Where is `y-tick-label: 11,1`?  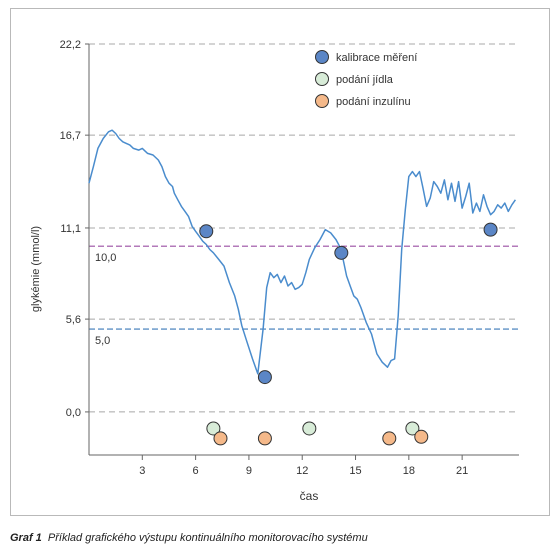
y-tick-label: 11,1 is located at coordinates (70, 229).